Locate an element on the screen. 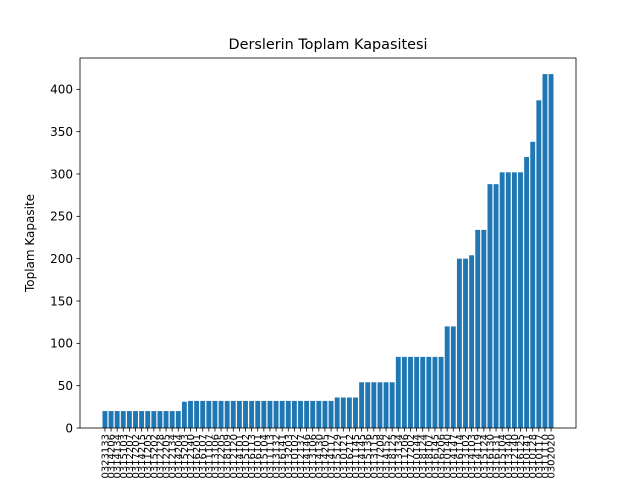  x-tick-label: 0314119 is located at coordinates (478, 456).